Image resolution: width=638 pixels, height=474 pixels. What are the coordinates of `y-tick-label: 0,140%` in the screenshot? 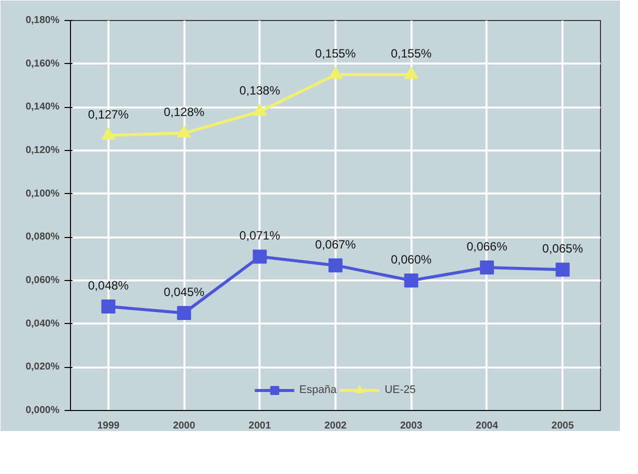 It's located at (43, 107).